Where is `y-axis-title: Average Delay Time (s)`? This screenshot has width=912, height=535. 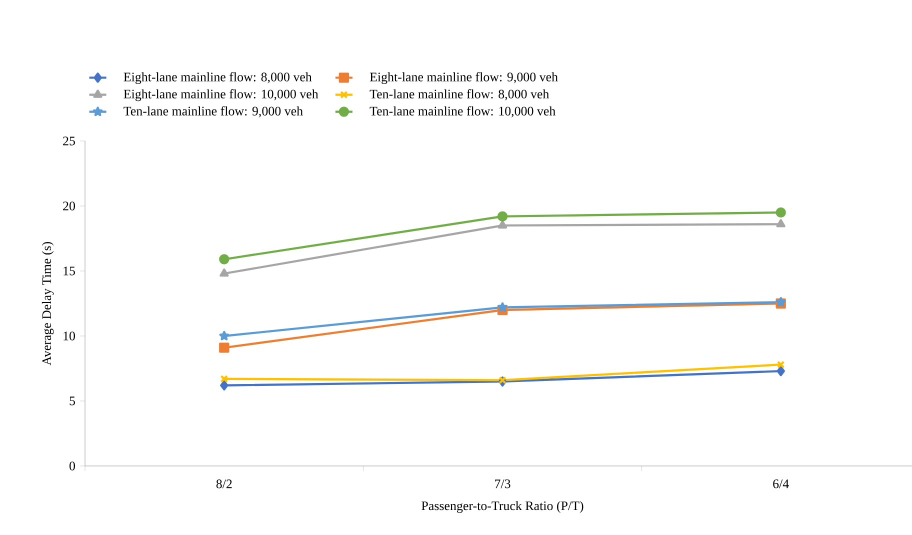
y-axis-title: Average Delay Time (s) is located at coordinates (48, 304).